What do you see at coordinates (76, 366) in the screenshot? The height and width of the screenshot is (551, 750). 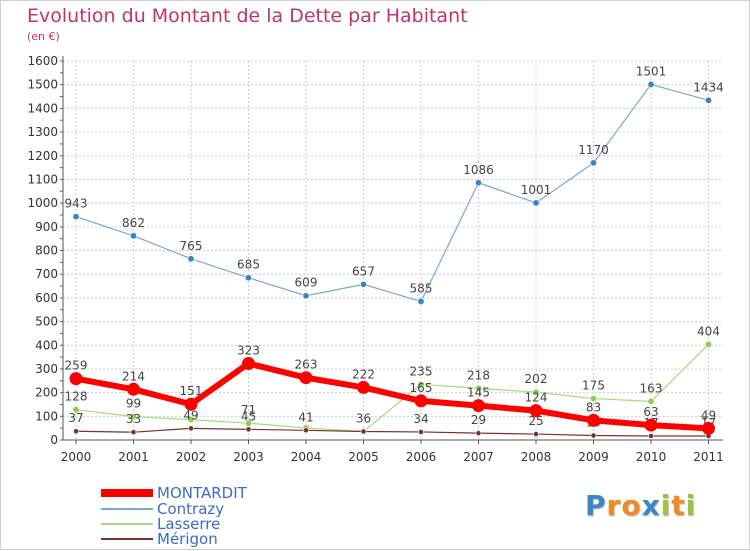 I see `data-label-montardit: 259` at bounding box center [76, 366].